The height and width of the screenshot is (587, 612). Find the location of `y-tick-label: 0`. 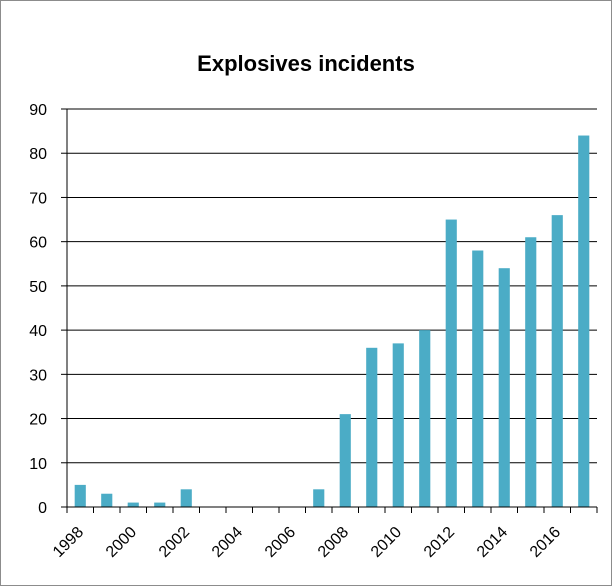

y-tick-label: 0 is located at coordinates (42, 508).